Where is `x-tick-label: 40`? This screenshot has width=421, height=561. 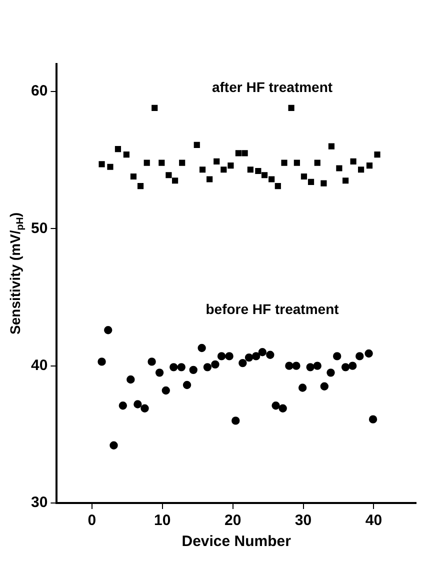 x-tick-label: 40 is located at coordinates (373, 521).